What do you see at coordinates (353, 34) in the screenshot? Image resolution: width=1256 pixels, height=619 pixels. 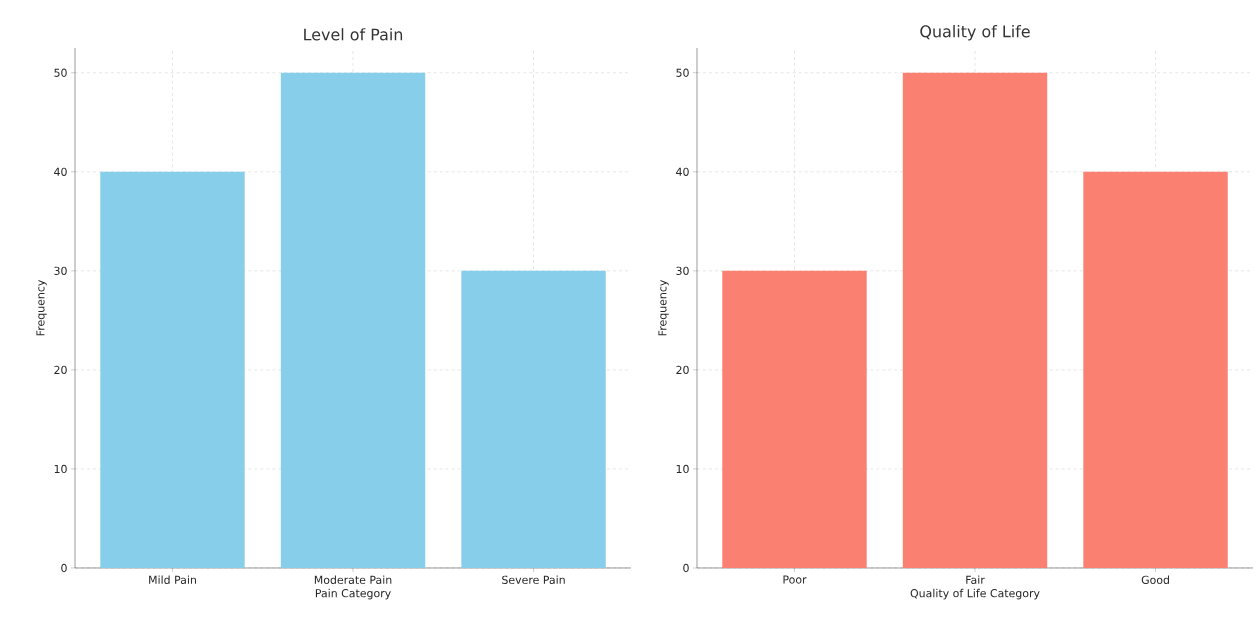 I see `chart-title: Level of Pain` at bounding box center [353, 34].